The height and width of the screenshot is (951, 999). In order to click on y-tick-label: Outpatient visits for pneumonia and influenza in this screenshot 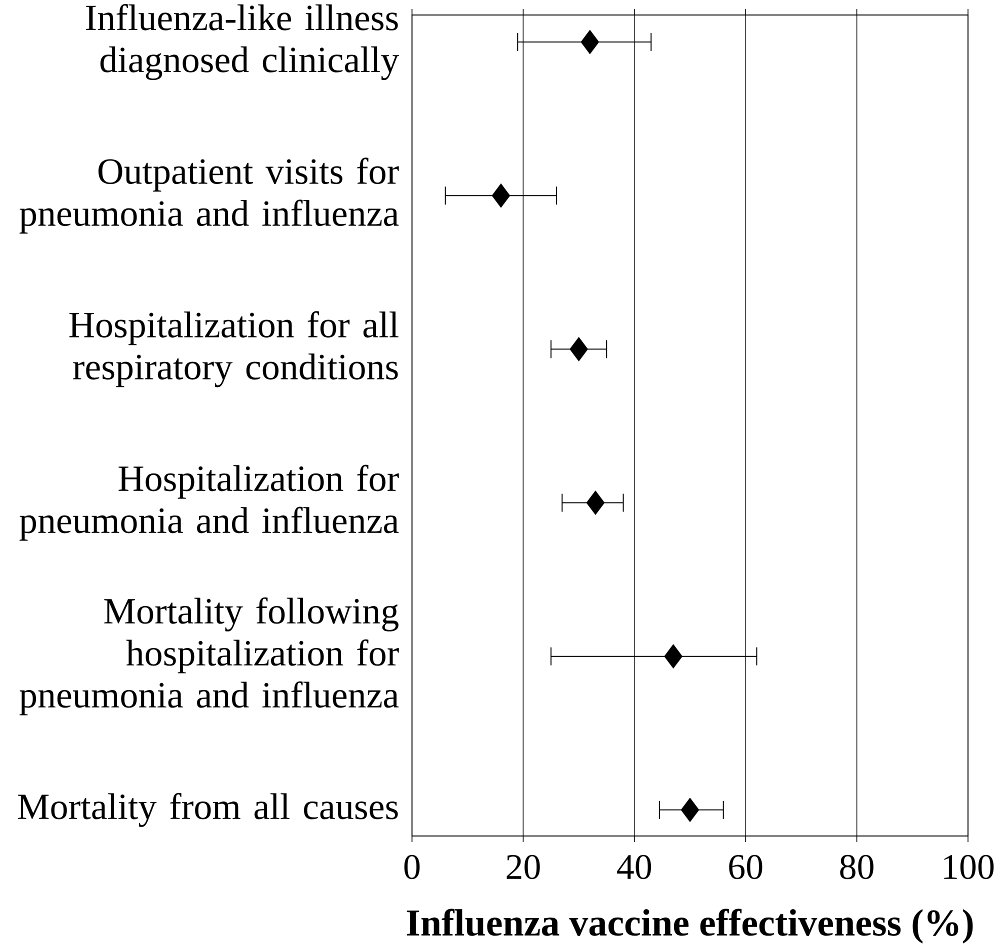, I will do `click(209, 196)`.